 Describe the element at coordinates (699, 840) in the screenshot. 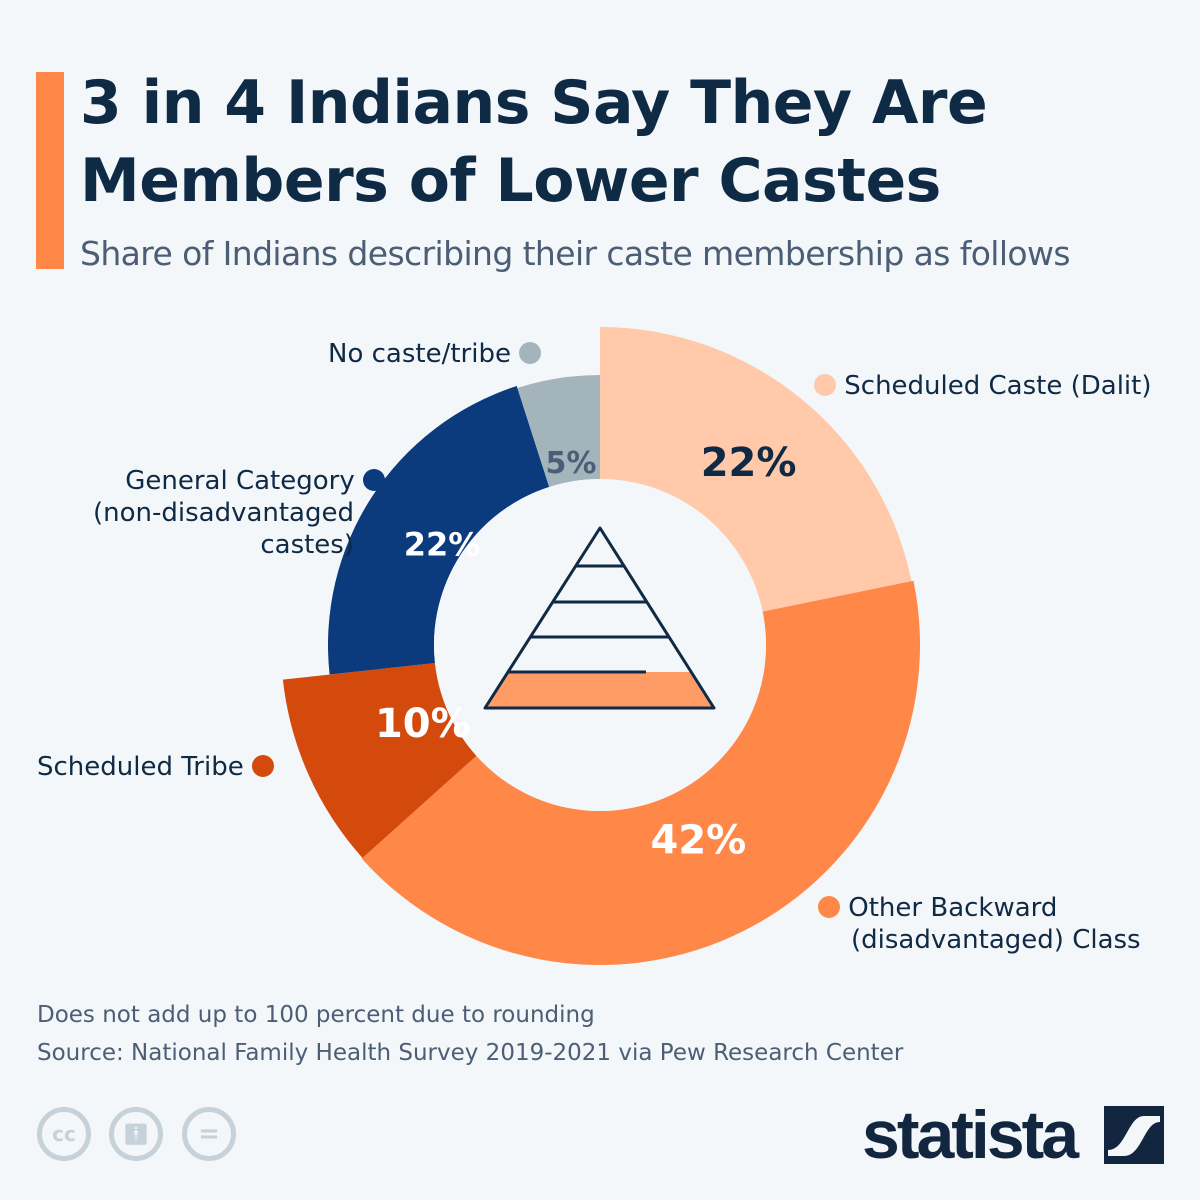

I see `slice-label-1: 42%` at that location.